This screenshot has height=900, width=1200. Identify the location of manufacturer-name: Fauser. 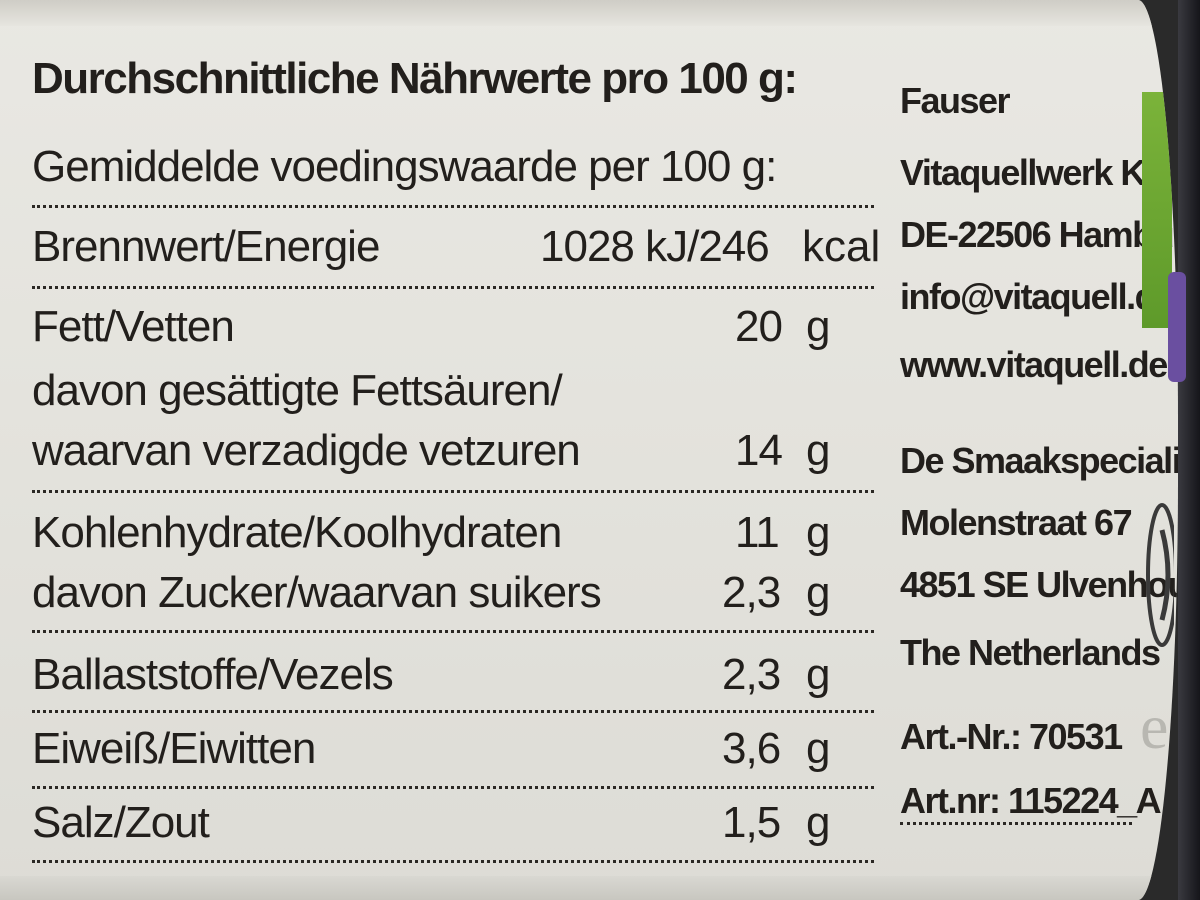
(955, 100).